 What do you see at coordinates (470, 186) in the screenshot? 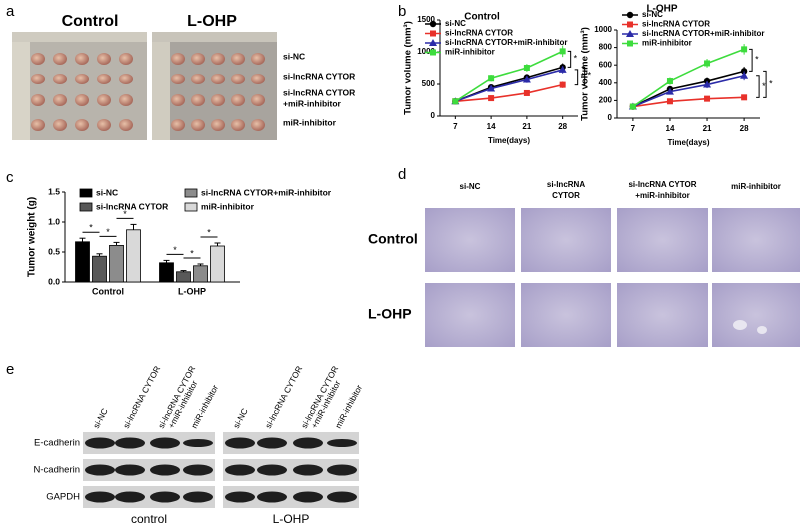
I see `column-label: si-NC` at bounding box center [470, 186].